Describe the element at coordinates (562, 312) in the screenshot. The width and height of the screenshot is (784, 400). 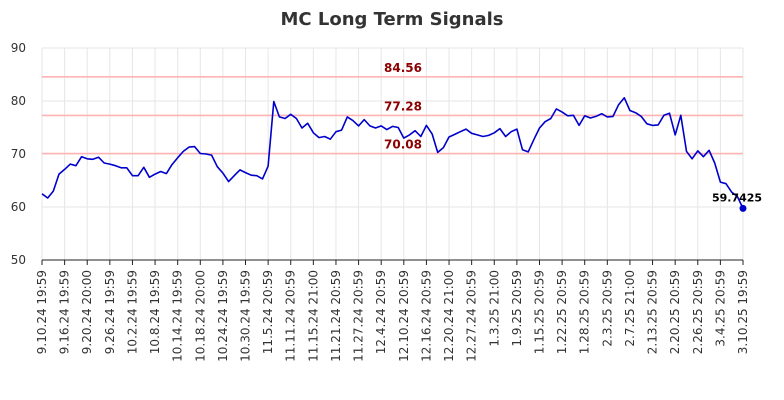
I see `x-tick-label: 1.22.25 20:59` at that location.